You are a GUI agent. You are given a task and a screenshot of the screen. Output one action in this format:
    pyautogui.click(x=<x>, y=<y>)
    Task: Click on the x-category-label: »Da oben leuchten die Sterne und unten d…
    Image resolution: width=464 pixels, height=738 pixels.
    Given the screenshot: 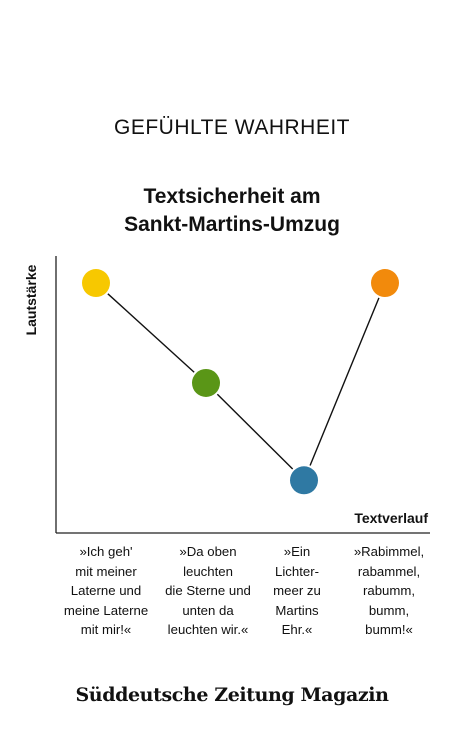 What is the action you would take?
    pyautogui.click(x=208, y=590)
    